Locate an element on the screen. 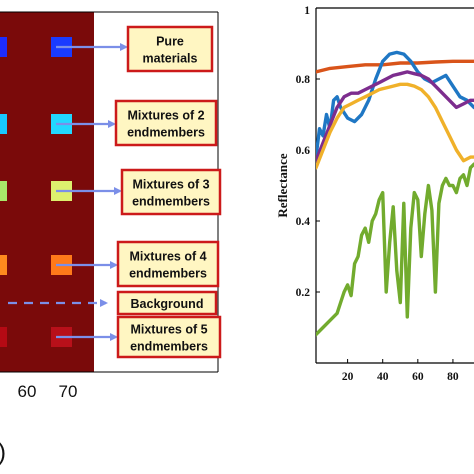 The image size is (474, 474). row-label: Pure is located at coordinates (170, 42).